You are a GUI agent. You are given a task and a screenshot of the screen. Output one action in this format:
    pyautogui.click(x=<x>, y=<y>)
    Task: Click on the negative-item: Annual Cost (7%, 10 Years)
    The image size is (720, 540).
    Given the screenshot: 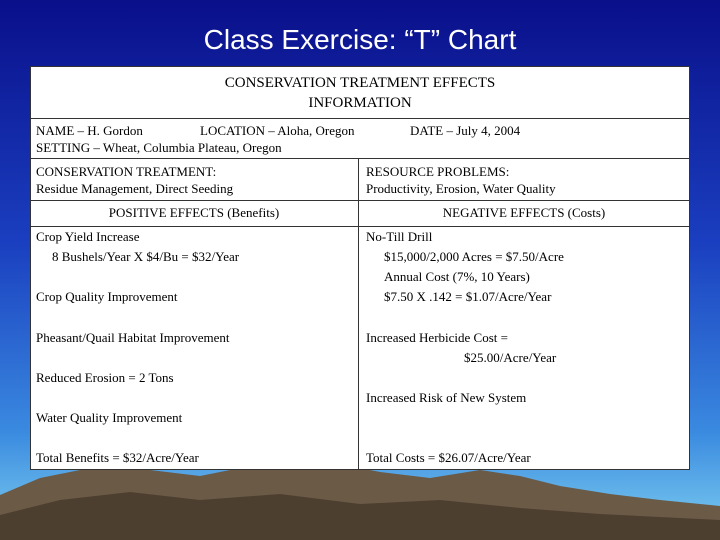 What is the action you would take?
    pyautogui.click(x=457, y=276)
    